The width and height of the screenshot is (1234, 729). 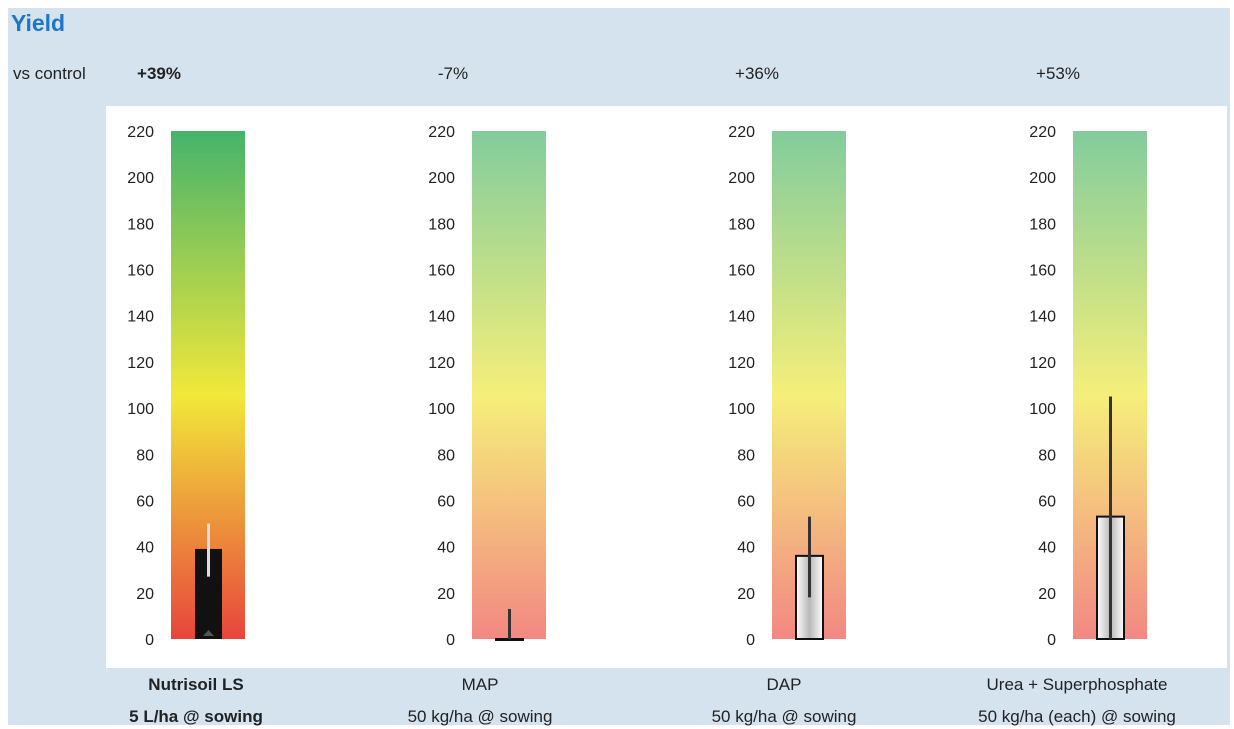 I want to click on category-label-0: Nutrisoil LS, so click(x=196, y=684).